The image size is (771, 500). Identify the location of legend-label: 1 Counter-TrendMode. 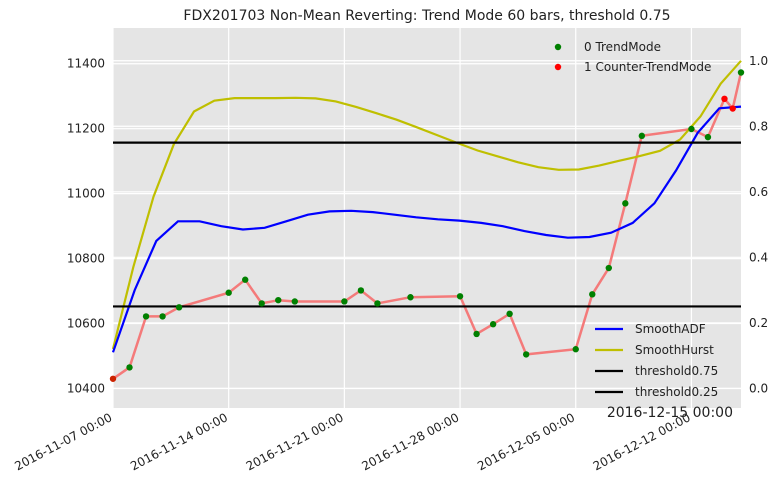
(647, 67).